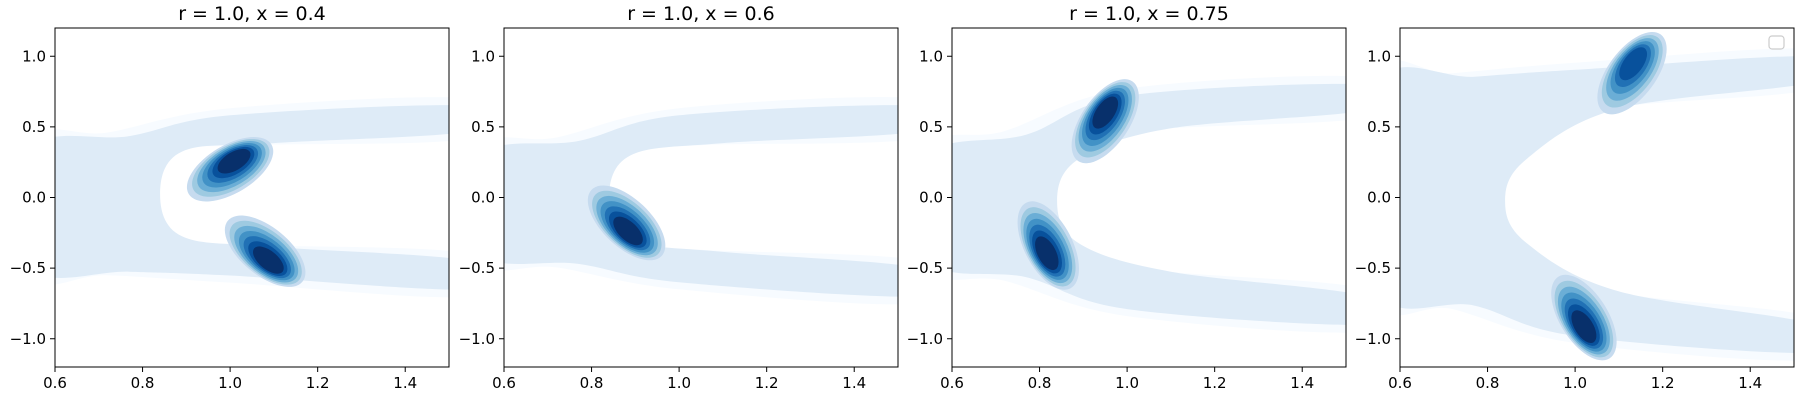 Image resolution: width=1800 pixels, height=400 pixels. I want to click on panel-title: r = 1.0, x = 0.4, so click(252, 14).